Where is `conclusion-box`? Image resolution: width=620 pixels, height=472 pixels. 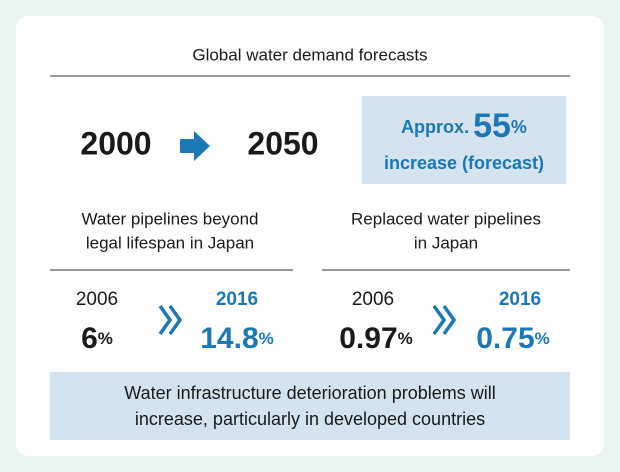 conclusion-box is located at coordinates (310, 406).